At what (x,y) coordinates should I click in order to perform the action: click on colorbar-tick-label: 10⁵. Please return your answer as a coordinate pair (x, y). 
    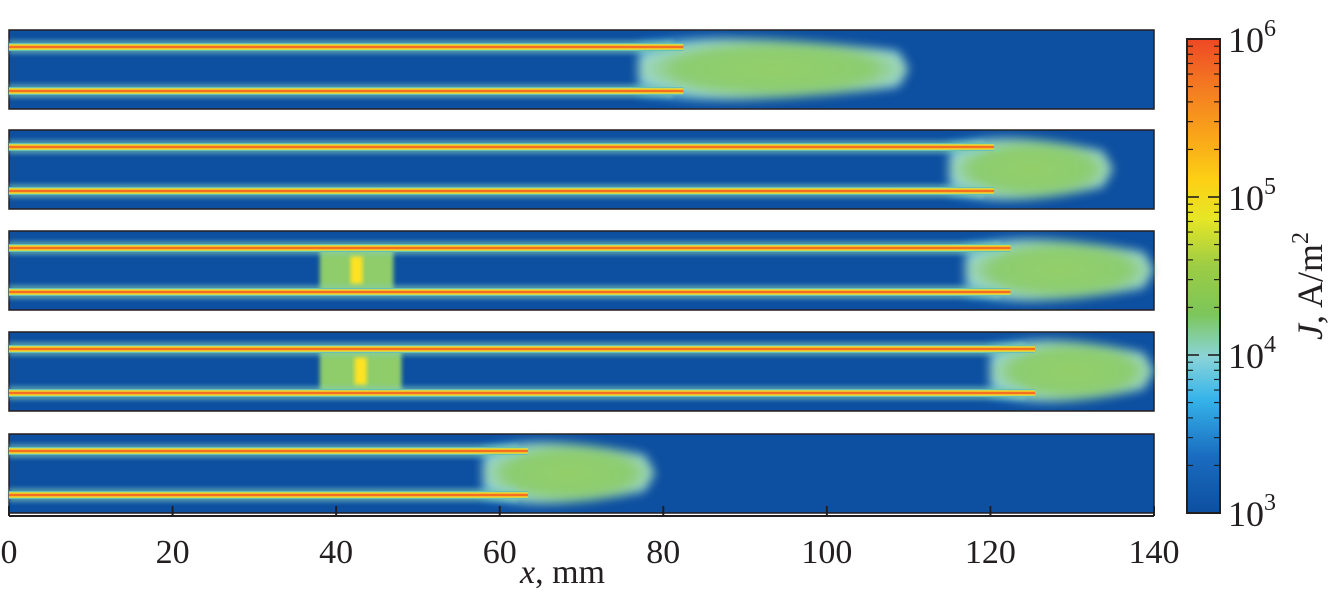
    Looking at the image, I should click on (1252, 196).